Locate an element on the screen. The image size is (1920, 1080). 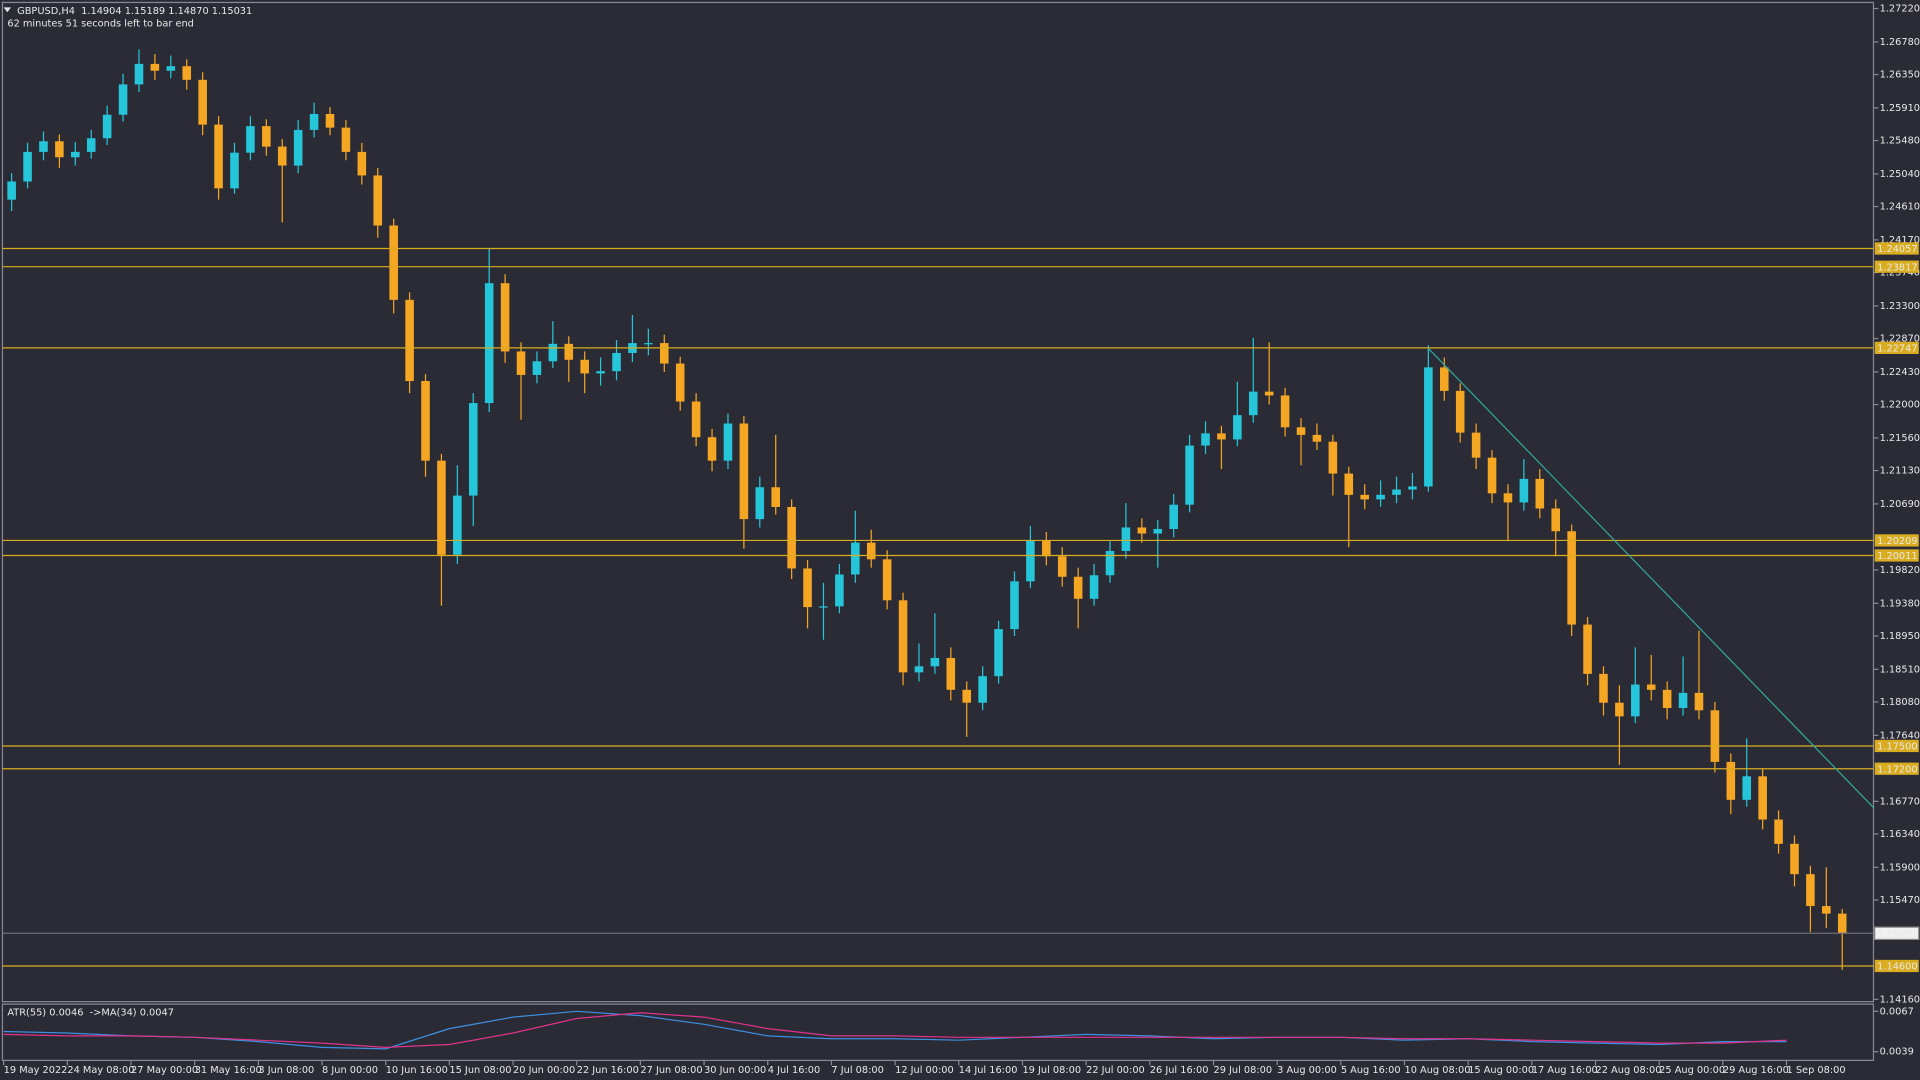
menu-arrow is located at coordinates (7, 10).